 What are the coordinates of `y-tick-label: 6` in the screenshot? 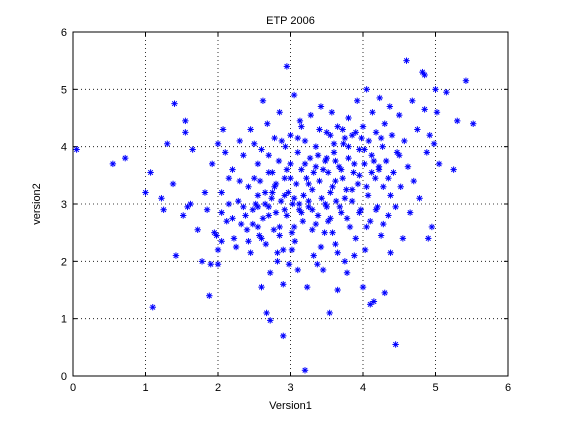 It's located at (64, 33).